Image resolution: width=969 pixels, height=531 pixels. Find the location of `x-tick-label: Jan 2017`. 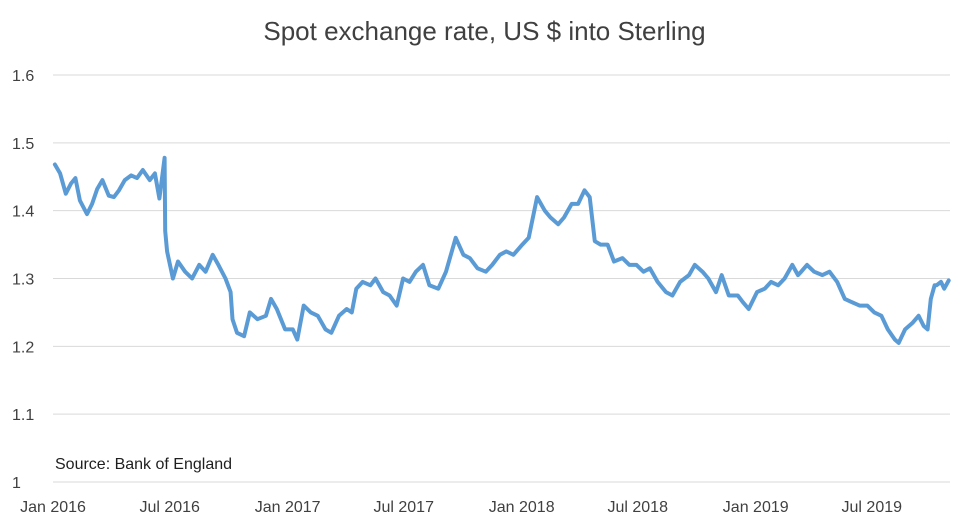

x-tick-label: Jan 2017 is located at coordinates (288, 507).